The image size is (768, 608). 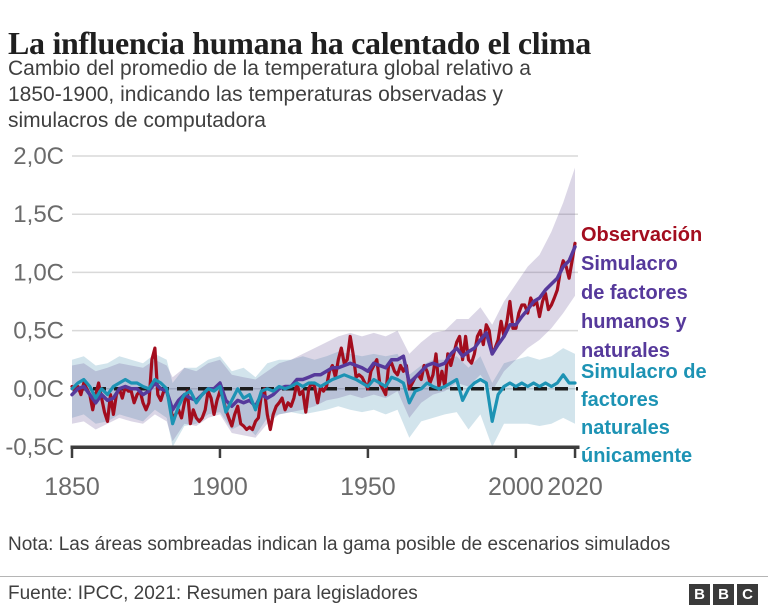 I want to click on svg-text: 1850, so click(x=72, y=487).